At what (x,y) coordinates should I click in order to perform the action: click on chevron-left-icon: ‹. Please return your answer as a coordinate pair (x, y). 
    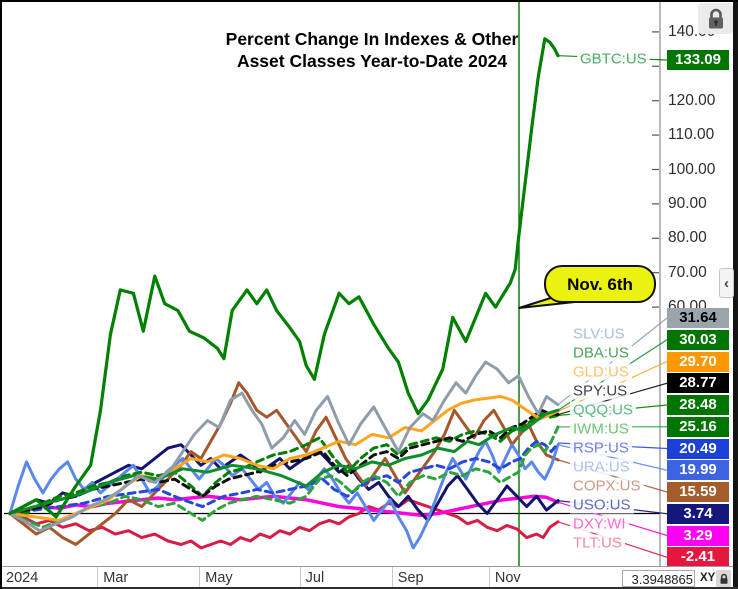
    Looking at the image, I should click on (726, 283).